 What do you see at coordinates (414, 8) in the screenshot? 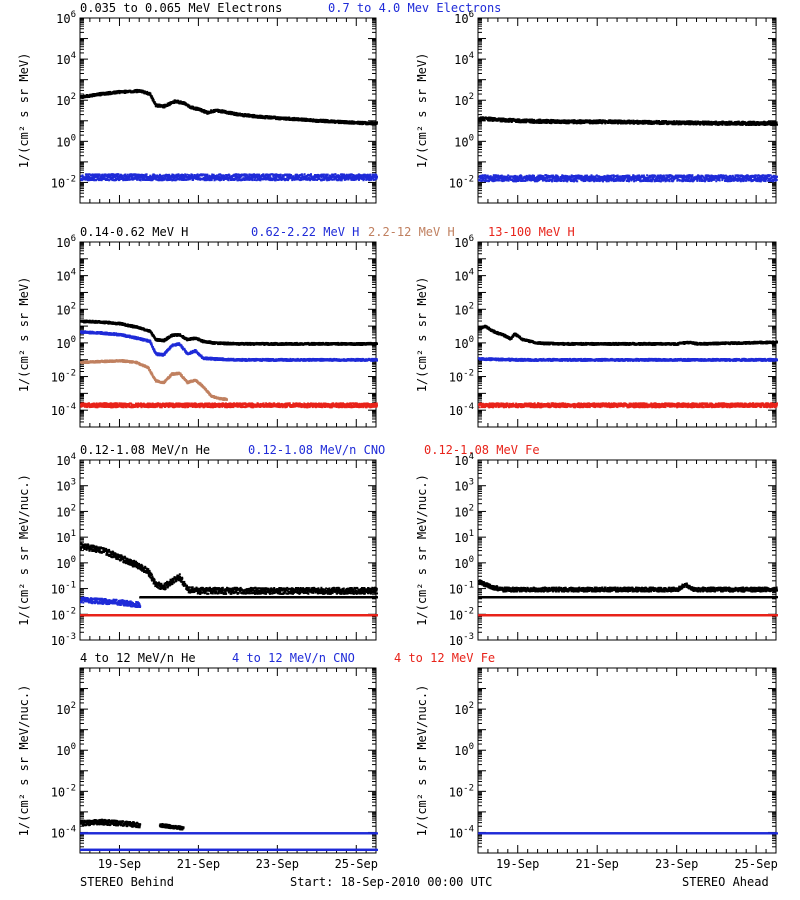
I see `row0-title-part-1: 0.7 to 4.0 Mev Electrons` at bounding box center [414, 8].